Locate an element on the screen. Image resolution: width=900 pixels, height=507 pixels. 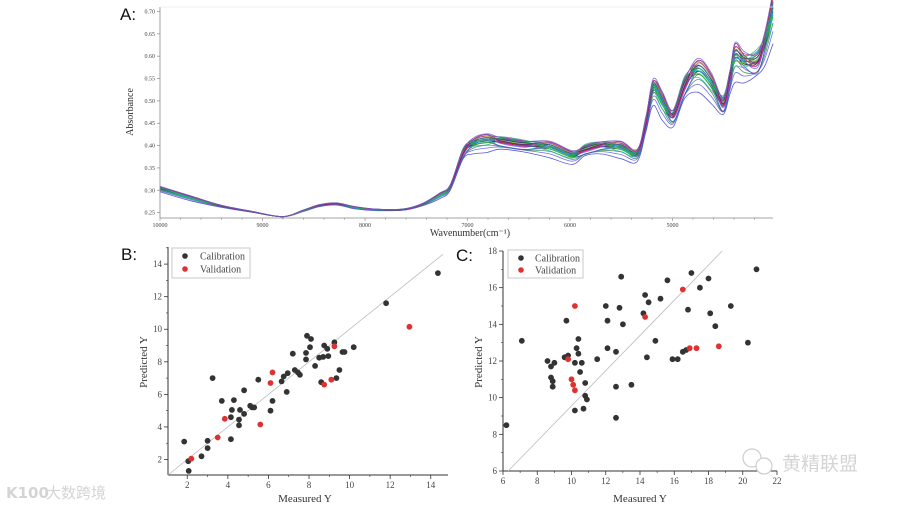
y-tick-label: 0.60 is located at coordinates (150, 57).